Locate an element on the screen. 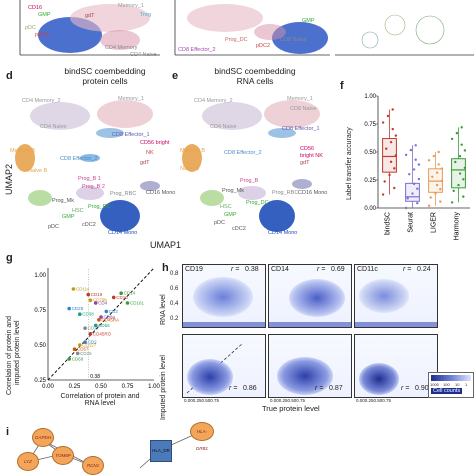 The image size is (474, 475). gene-node: TOM6P is located at coordinates (63, 455).